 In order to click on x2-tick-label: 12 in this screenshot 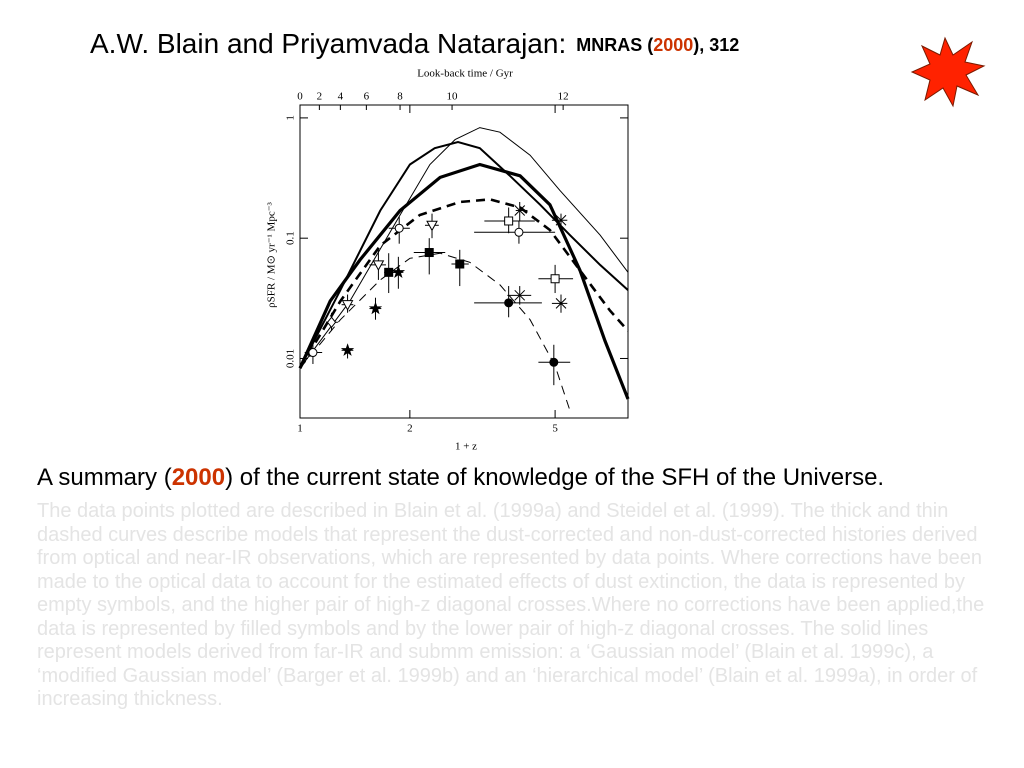, I will do `click(563, 97)`.